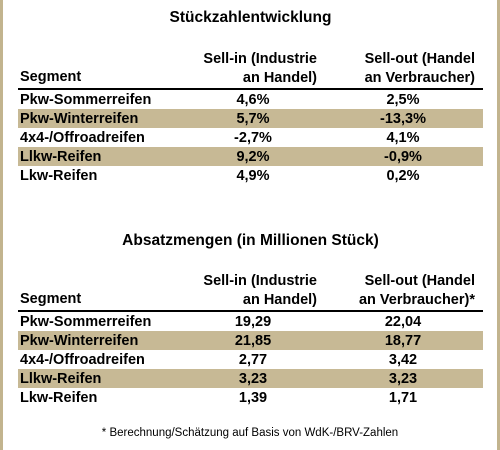  I want to click on table-row: 4x4-/Offroadreifen -2,7% 4,1%, so click(250, 137).